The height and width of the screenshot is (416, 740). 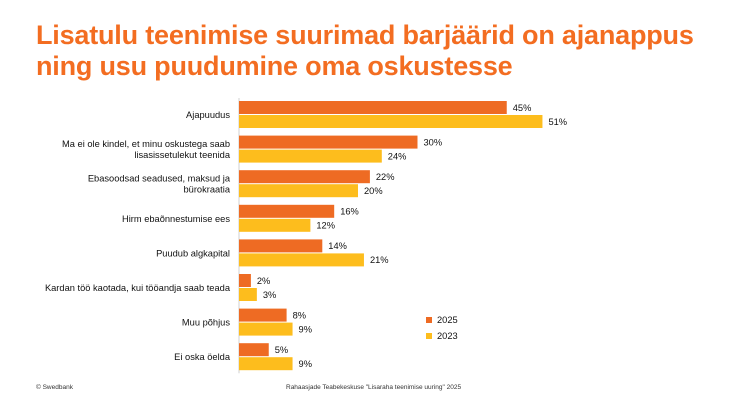 I want to click on data-label-2023: 51%, so click(x=557, y=122).